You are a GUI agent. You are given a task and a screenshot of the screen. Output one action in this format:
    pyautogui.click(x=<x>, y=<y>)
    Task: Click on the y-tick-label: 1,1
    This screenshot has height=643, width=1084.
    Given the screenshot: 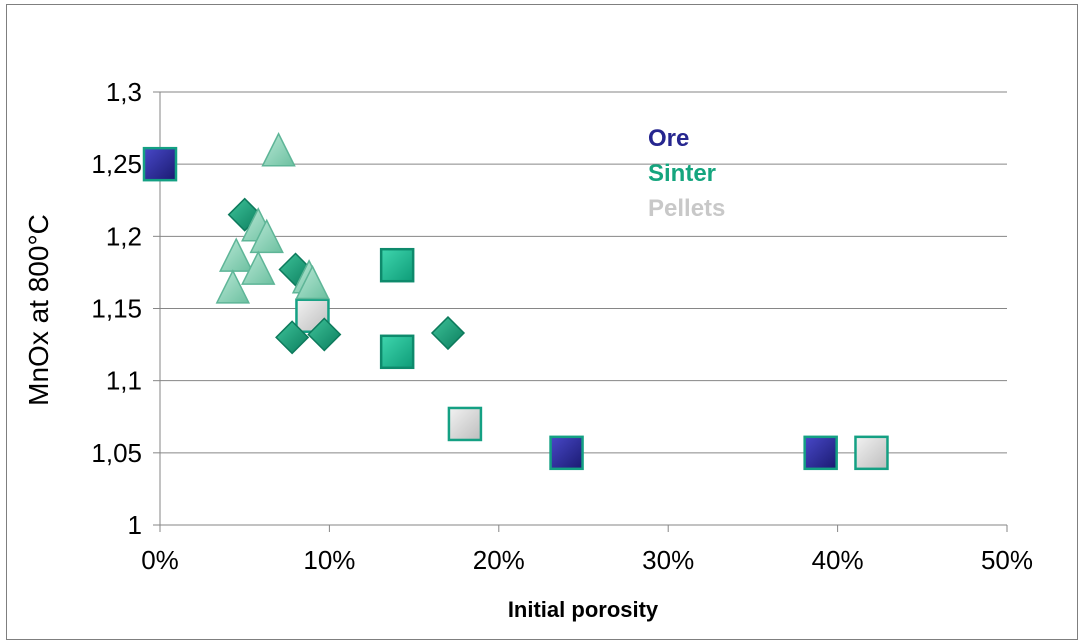 What is the action you would take?
    pyautogui.click(x=124, y=381)
    